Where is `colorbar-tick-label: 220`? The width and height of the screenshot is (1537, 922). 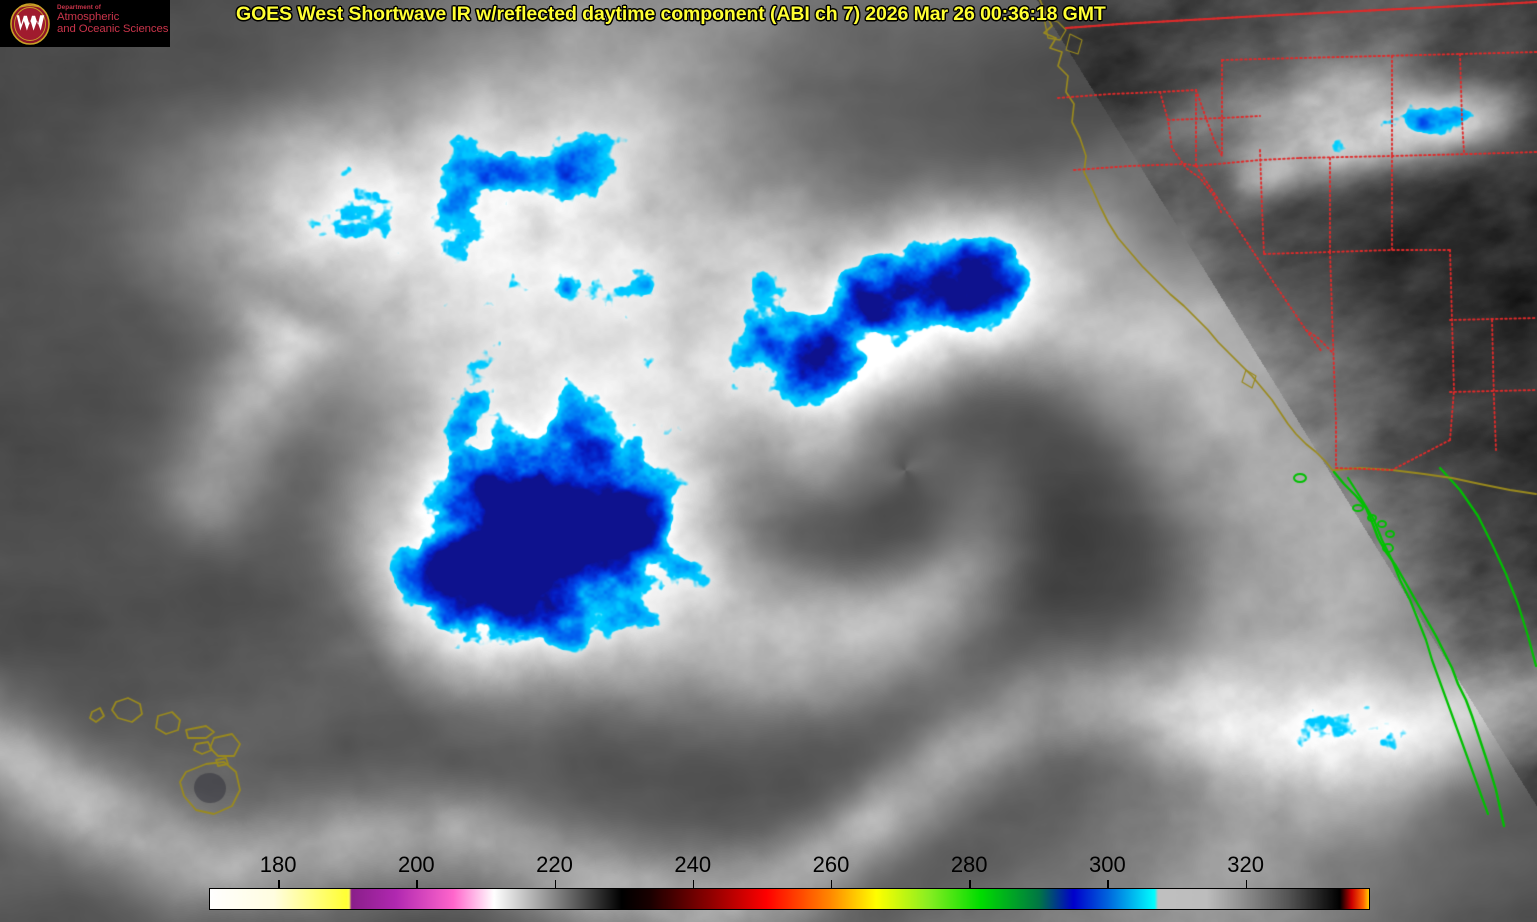
colorbar-tick-label: 220 is located at coordinates (554, 864).